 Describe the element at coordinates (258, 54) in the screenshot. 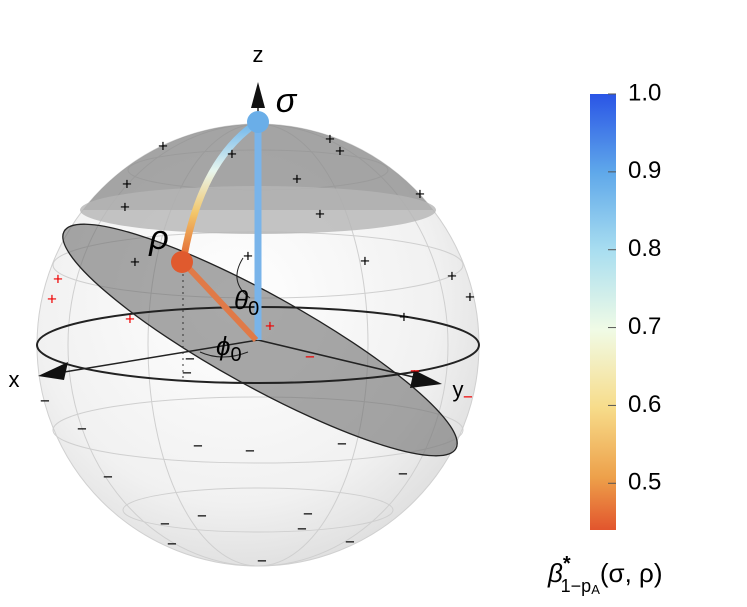

I see `z-label: z` at that location.